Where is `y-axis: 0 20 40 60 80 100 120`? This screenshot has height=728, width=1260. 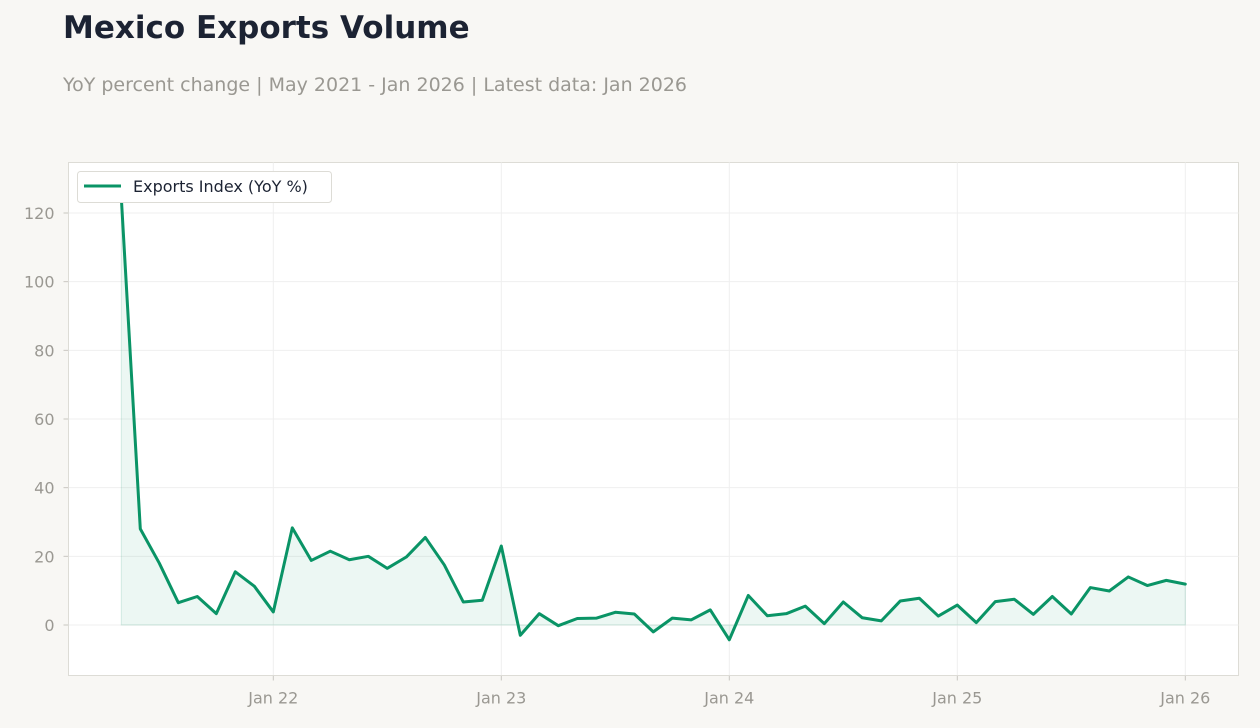
y-axis: 0 20 40 60 80 100 120 is located at coordinates (46, 419).